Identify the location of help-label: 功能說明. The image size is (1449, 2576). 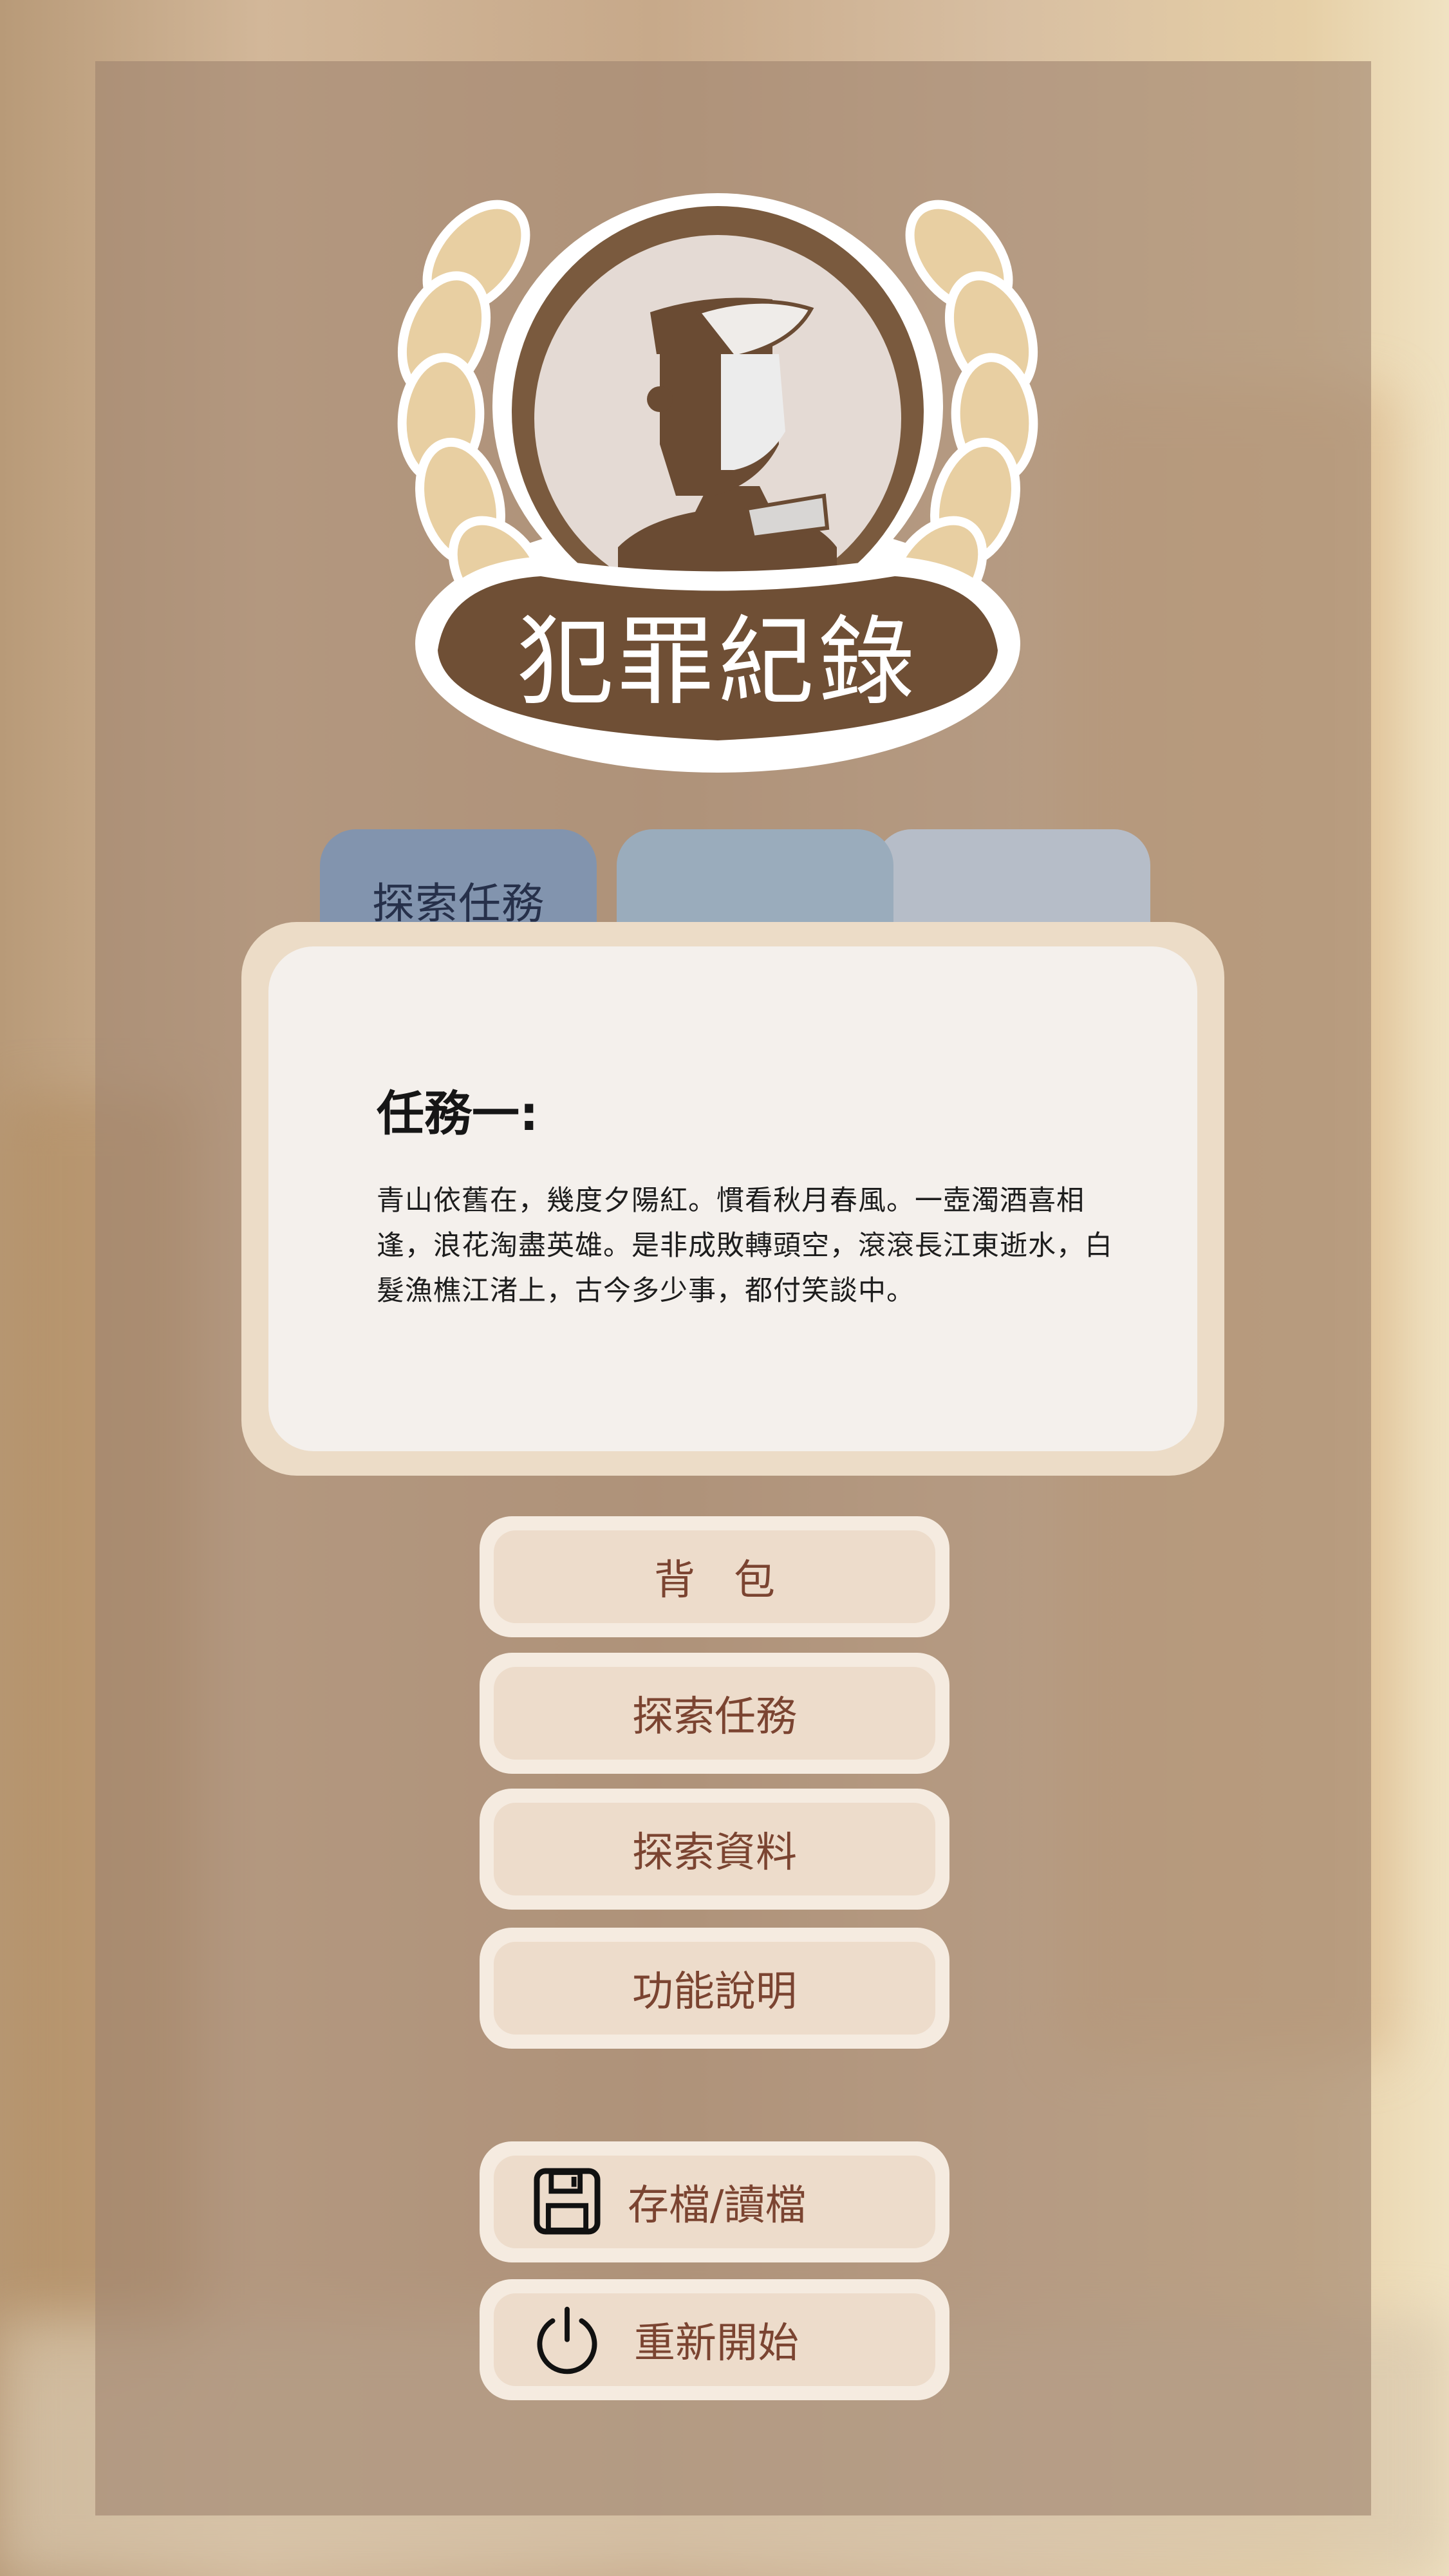
(714, 1992).